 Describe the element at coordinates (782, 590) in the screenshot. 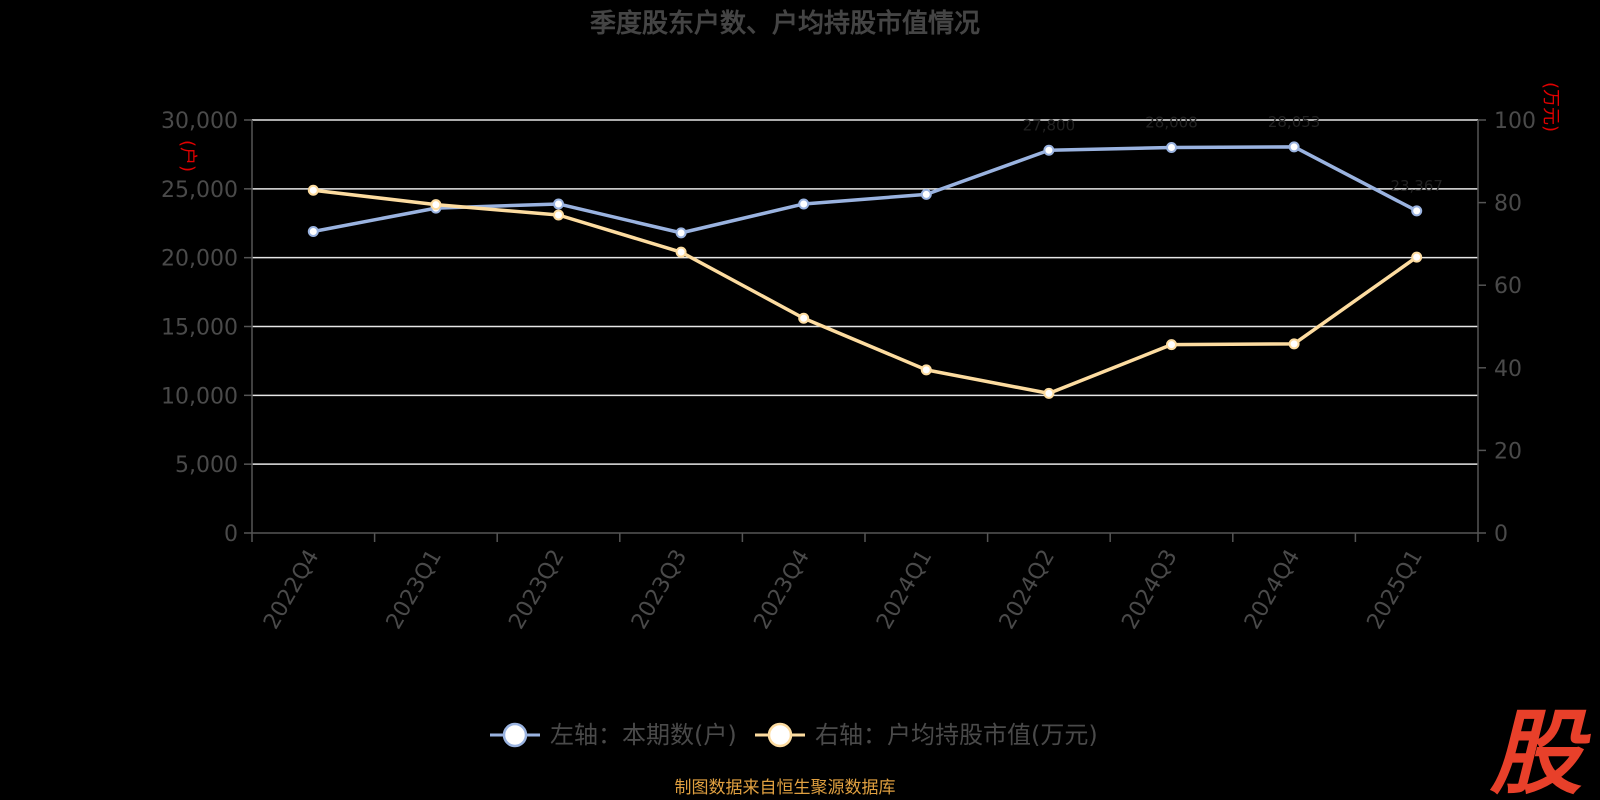

I see `x-axis-tick-label: 2023Q4` at that location.